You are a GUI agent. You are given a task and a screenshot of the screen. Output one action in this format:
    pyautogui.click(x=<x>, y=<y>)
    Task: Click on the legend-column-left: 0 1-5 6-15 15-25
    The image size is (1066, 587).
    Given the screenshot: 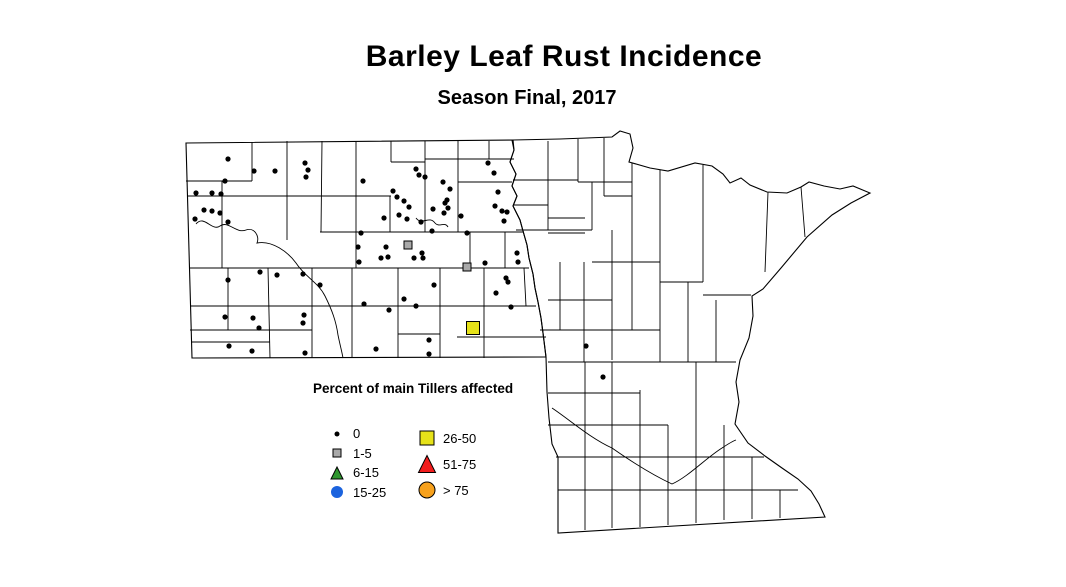 What is the action you would take?
    pyautogui.click(x=356, y=463)
    